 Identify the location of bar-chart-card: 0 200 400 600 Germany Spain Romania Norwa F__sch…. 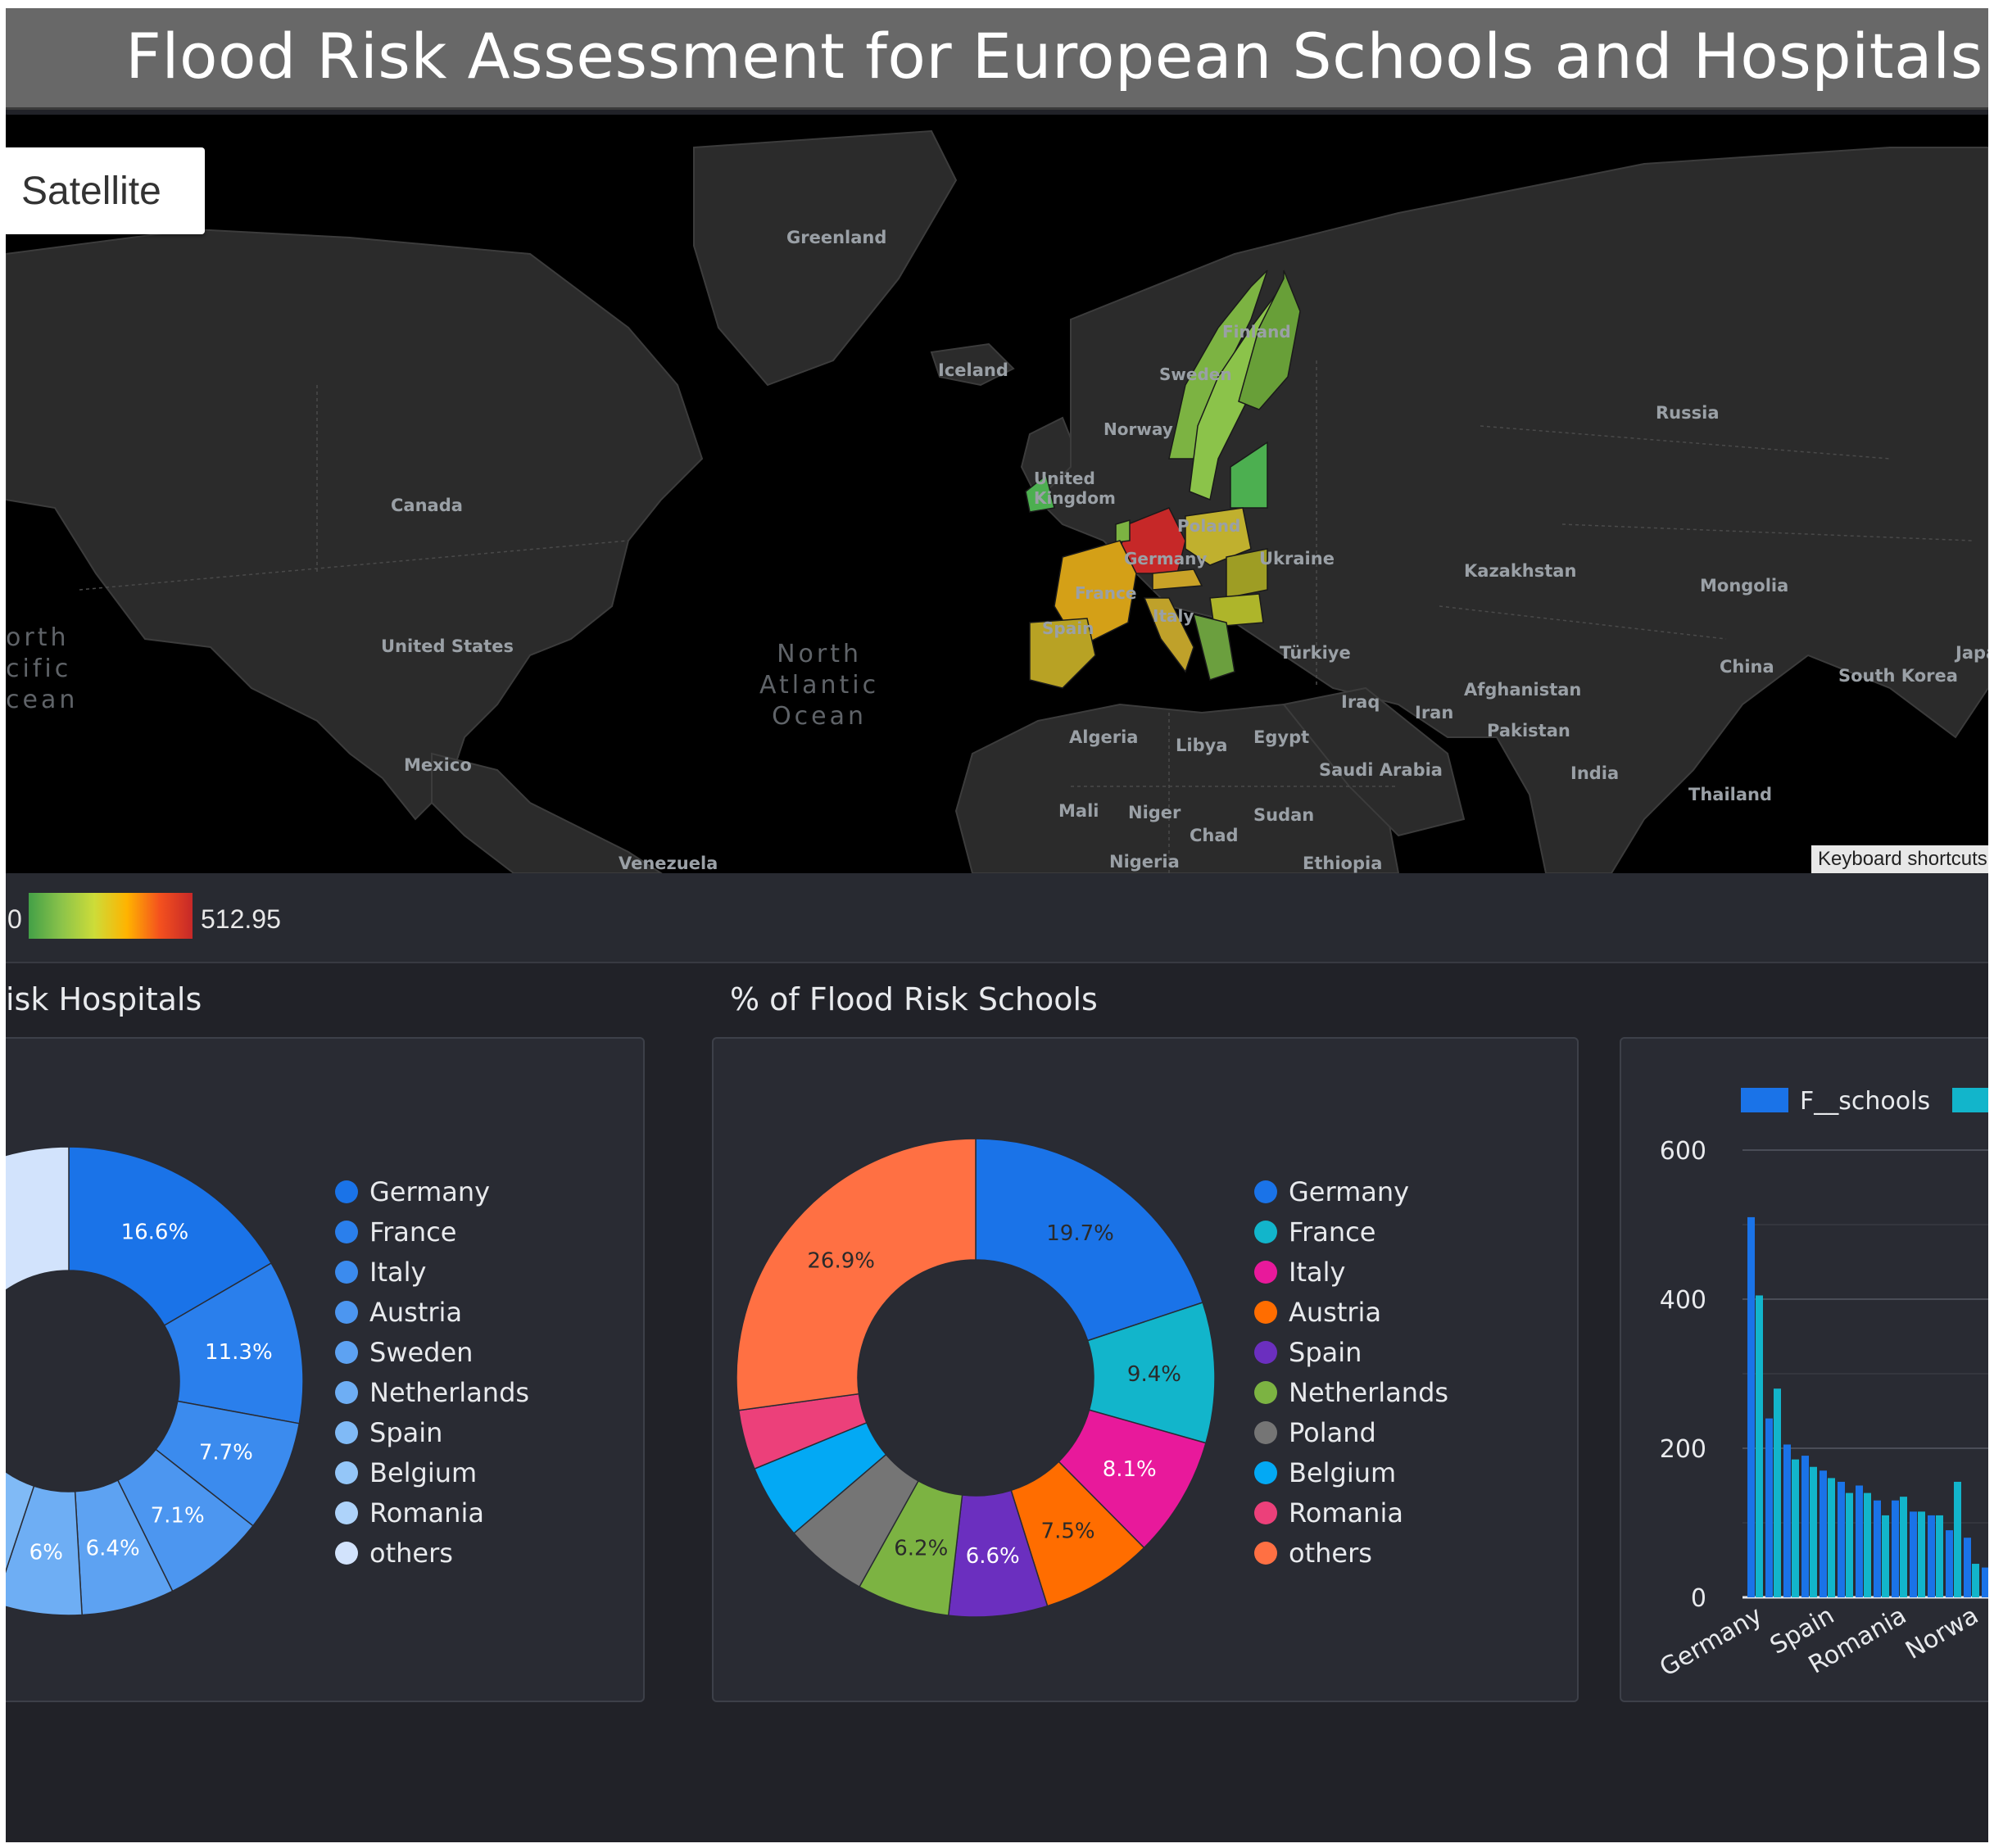
(1804, 1369).